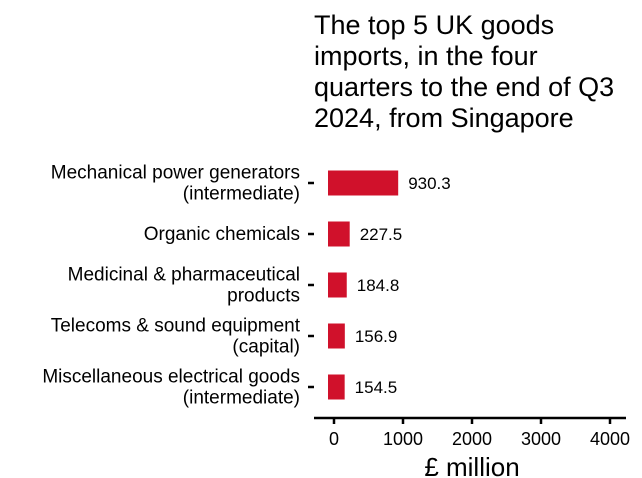  I want to click on bars-group, so click(363, 285).